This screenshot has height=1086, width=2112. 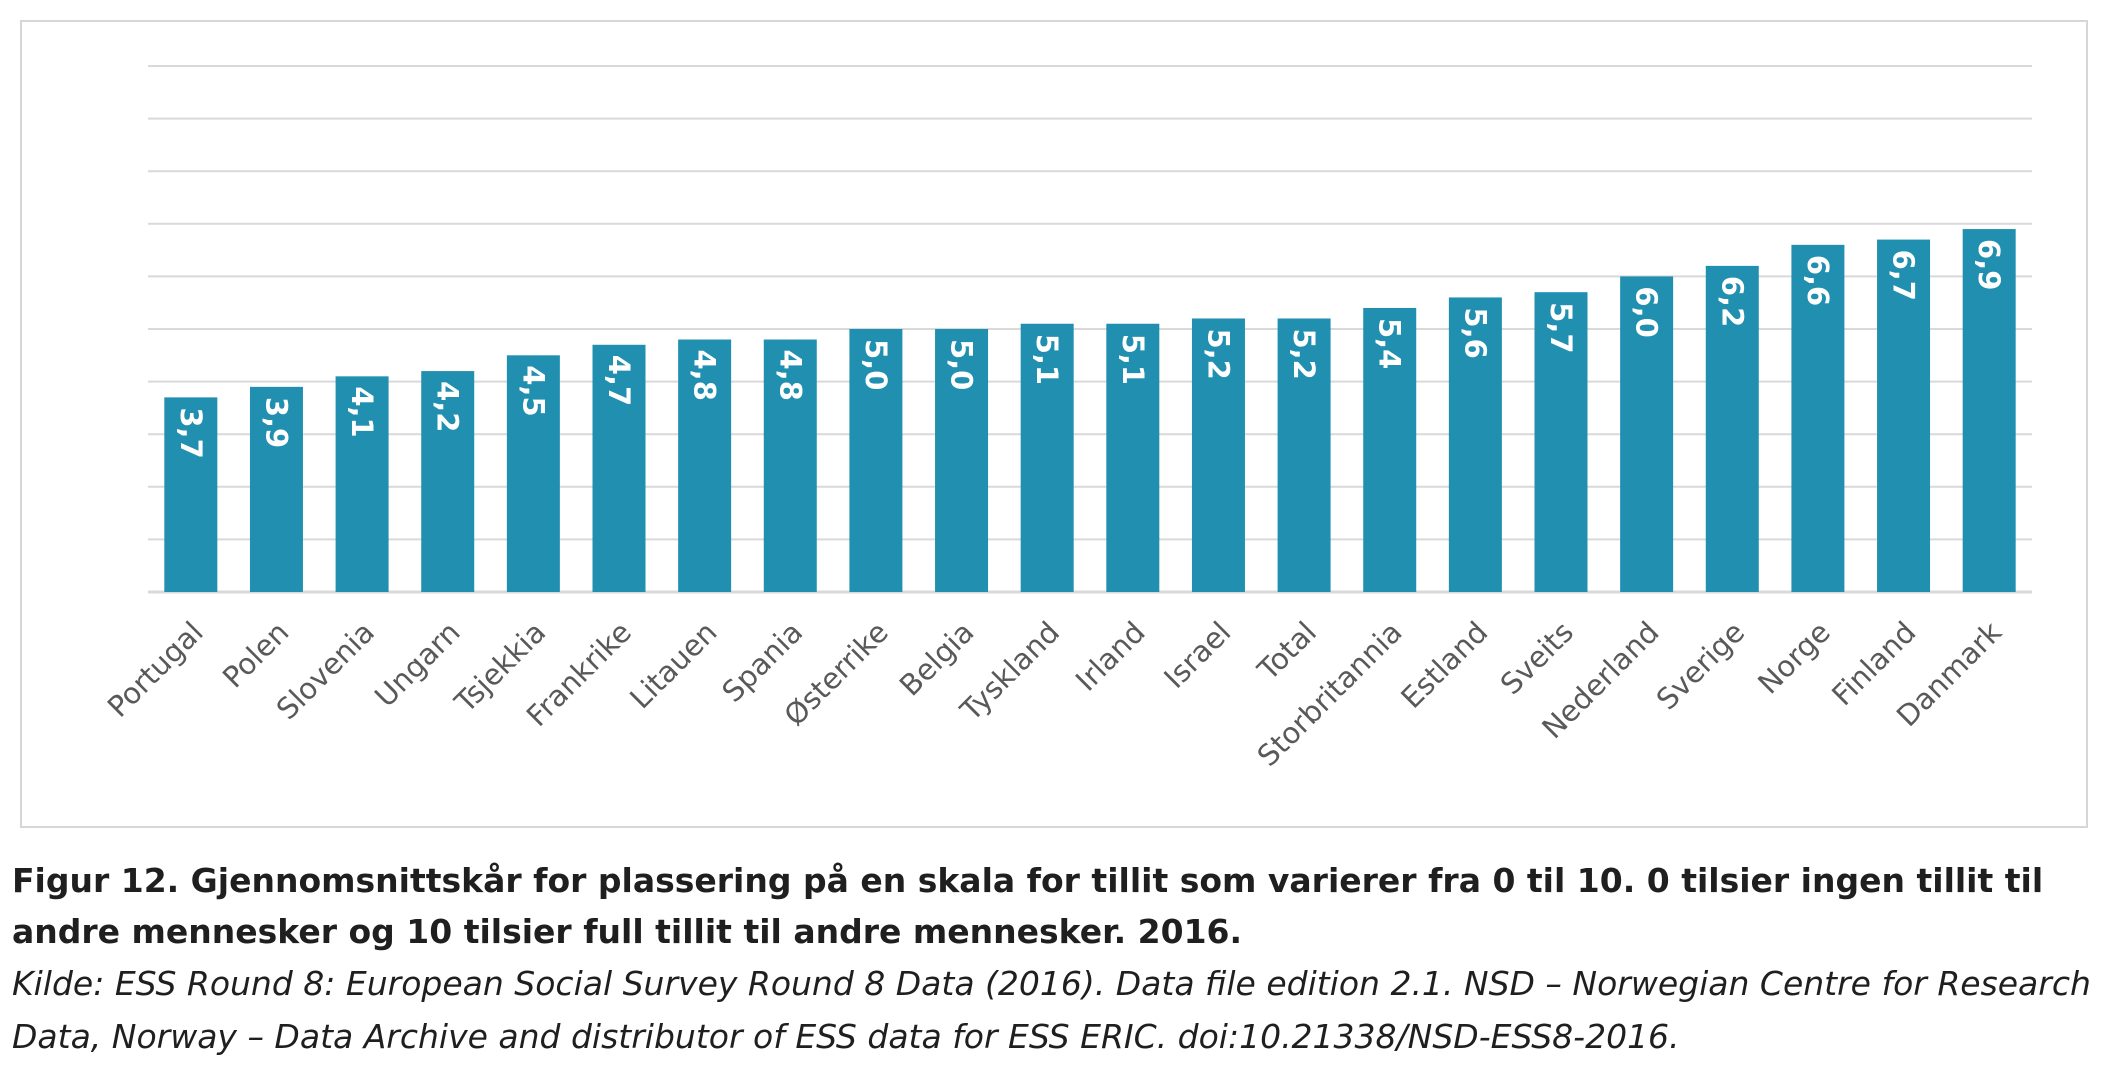 I want to click on data-label: 4,2, so click(x=448, y=406).